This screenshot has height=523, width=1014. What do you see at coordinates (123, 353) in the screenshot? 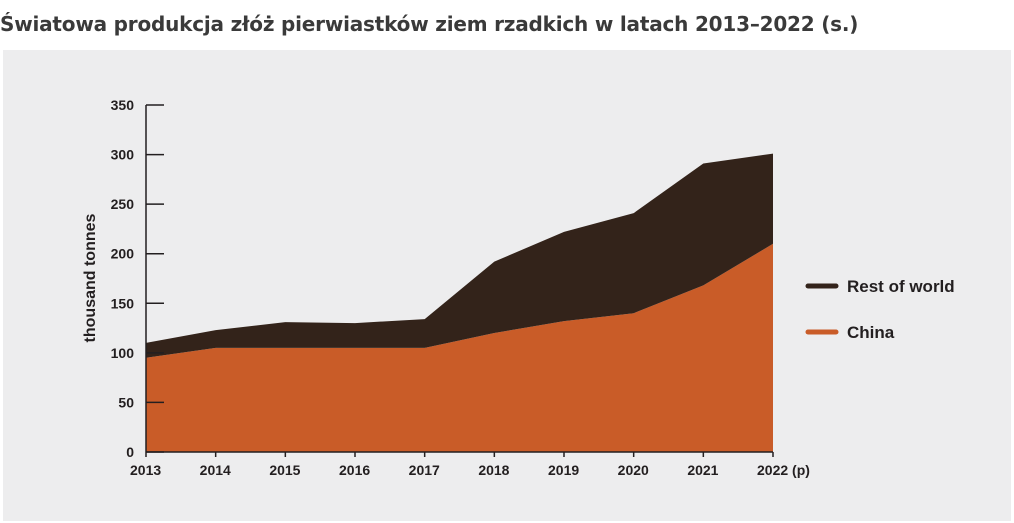
I see `y-tick-label: 100` at bounding box center [123, 353].